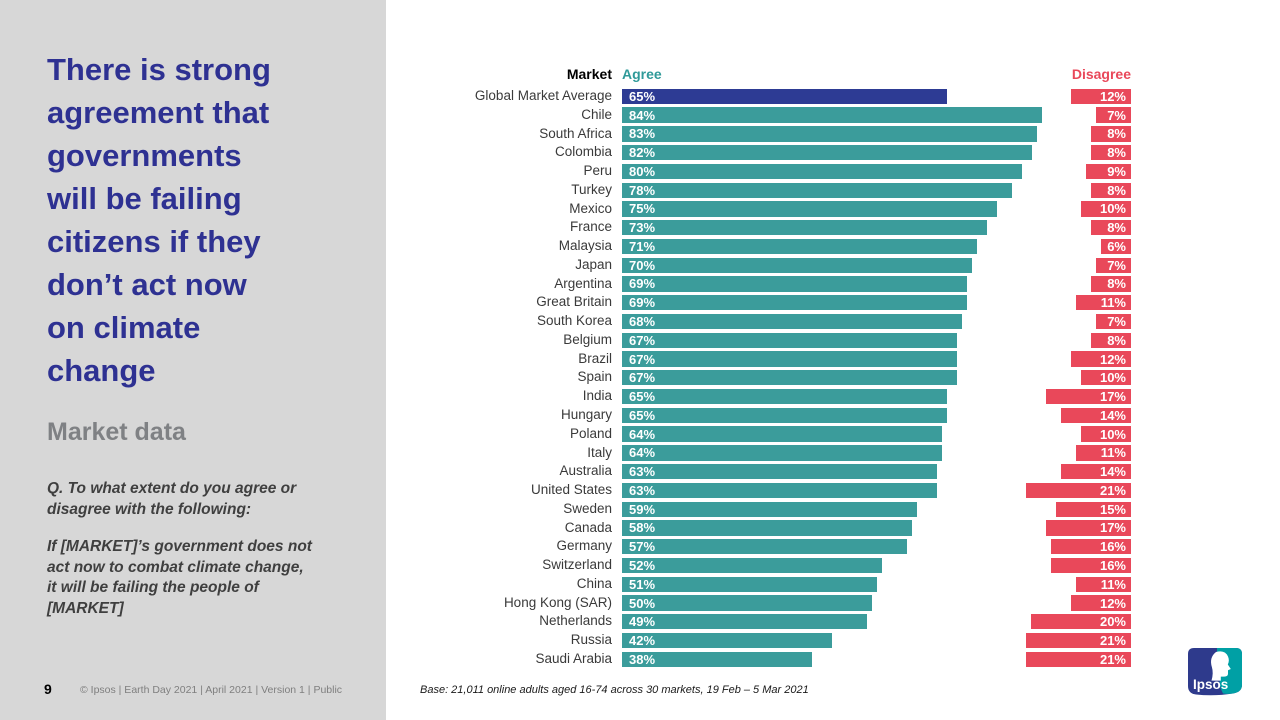 This screenshot has height=720, width=1280. I want to click on chart-row: Canada 58% 17%, so click(833, 528).